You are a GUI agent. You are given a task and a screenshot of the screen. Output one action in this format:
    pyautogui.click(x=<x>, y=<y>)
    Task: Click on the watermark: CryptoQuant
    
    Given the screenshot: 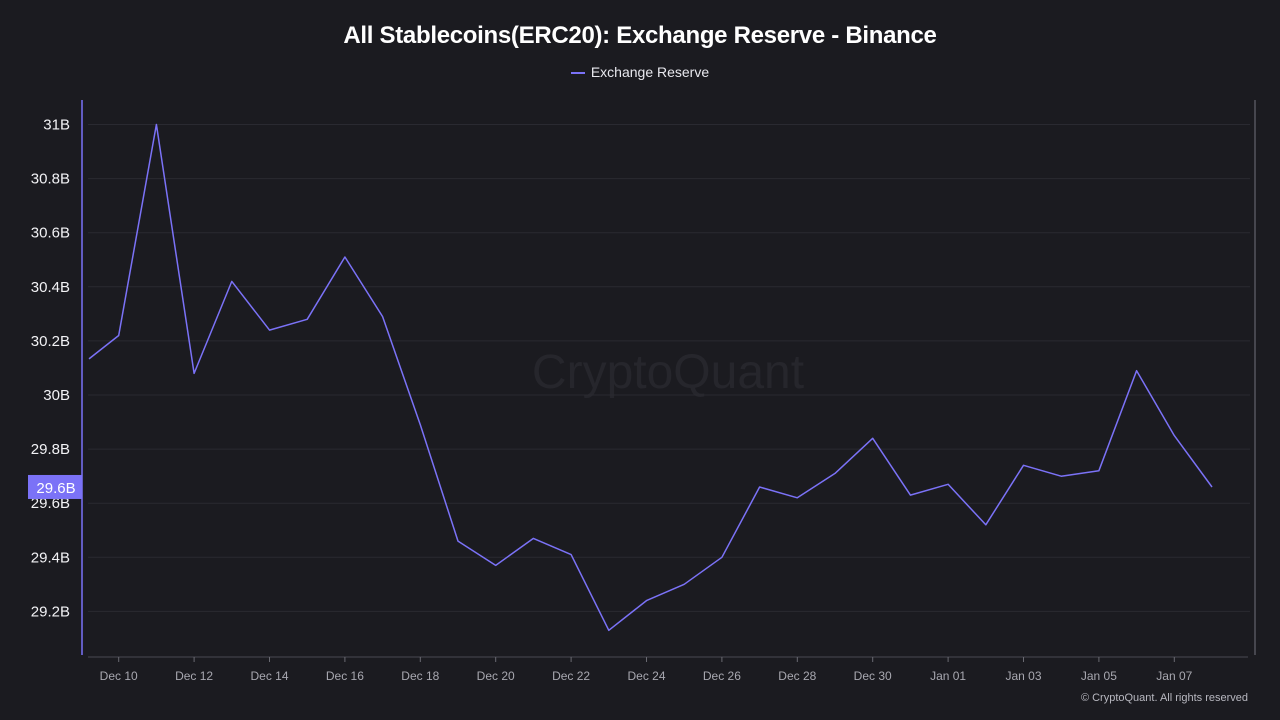 What is the action you would take?
    pyautogui.click(x=668, y=372)
    